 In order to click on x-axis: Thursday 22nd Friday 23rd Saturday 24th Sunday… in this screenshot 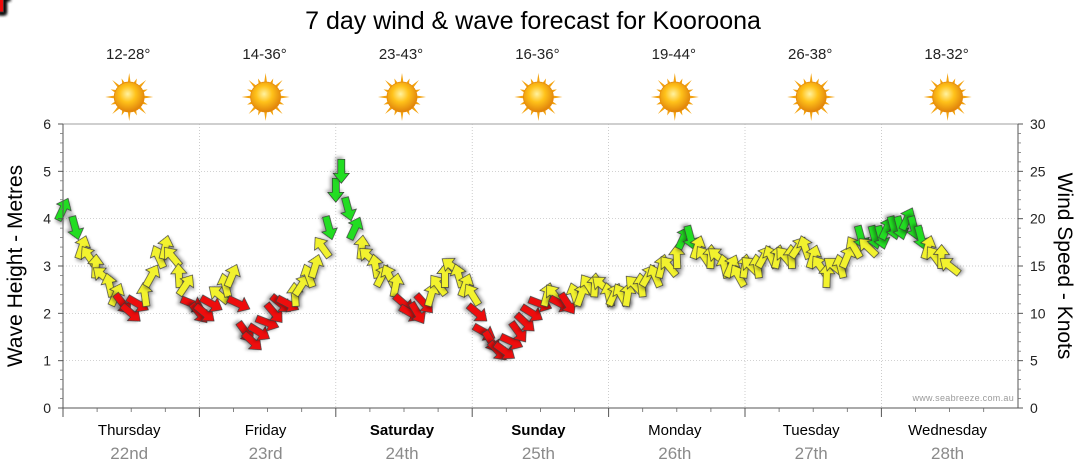, I will do `click(540, 435)`.